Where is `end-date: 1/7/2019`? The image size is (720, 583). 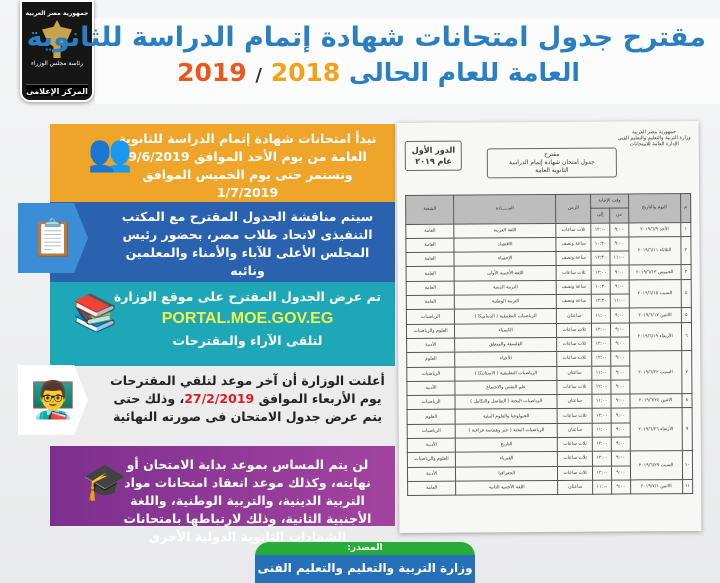
end-date: 1/7/2019 is located at coordinates (247, 192).